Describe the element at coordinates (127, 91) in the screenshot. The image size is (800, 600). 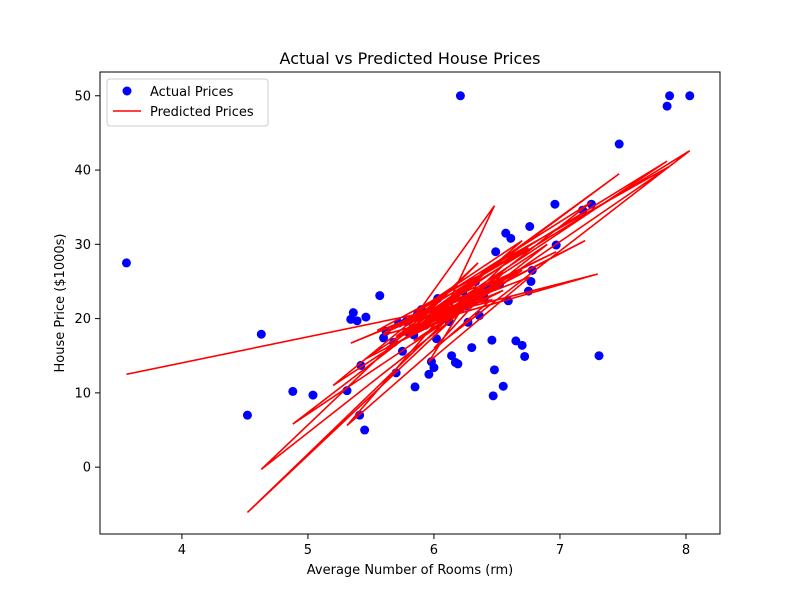
I see `legend-actual-marker` at that location.